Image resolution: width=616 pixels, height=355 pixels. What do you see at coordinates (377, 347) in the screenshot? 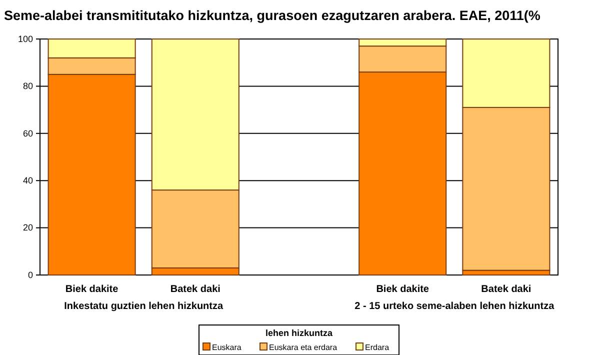
I see `legend-label: Erdara` at bounding box center [377, 347].